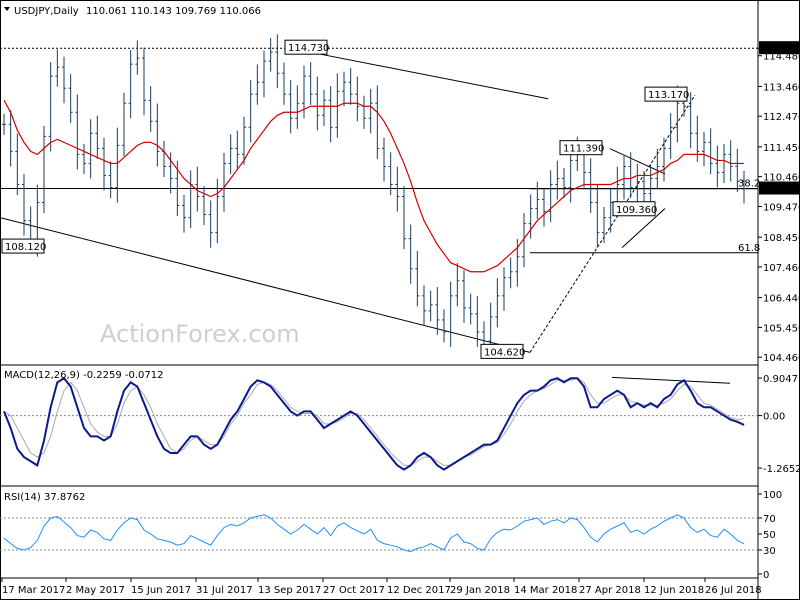 The height and width of the screenshot is (600, 800). What do you see at coordinates (769, 535) in the screenshot?
I see `rsi-tick-label: 50` at bounding box center [769, 535].